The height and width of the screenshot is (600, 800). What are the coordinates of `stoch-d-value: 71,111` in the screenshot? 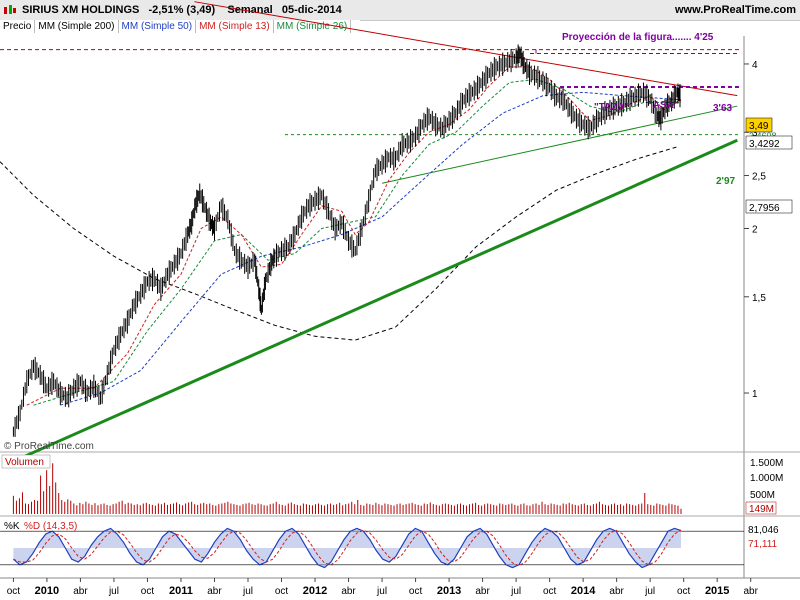 It's located at (763, 544).